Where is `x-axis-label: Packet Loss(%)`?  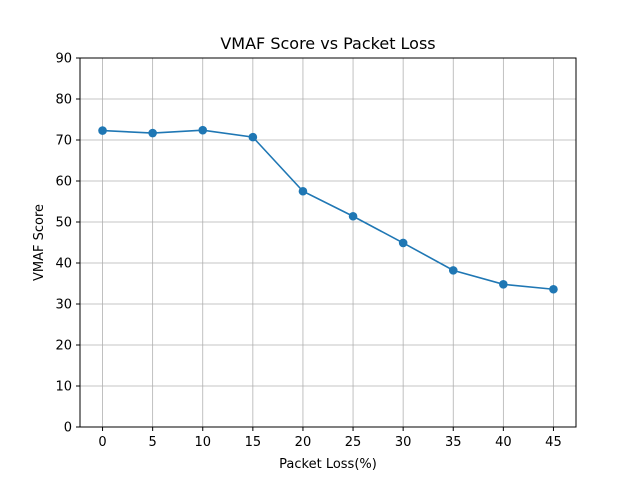
x-axis-label: Packet Loss(%) is located at coordinates (328, 464).